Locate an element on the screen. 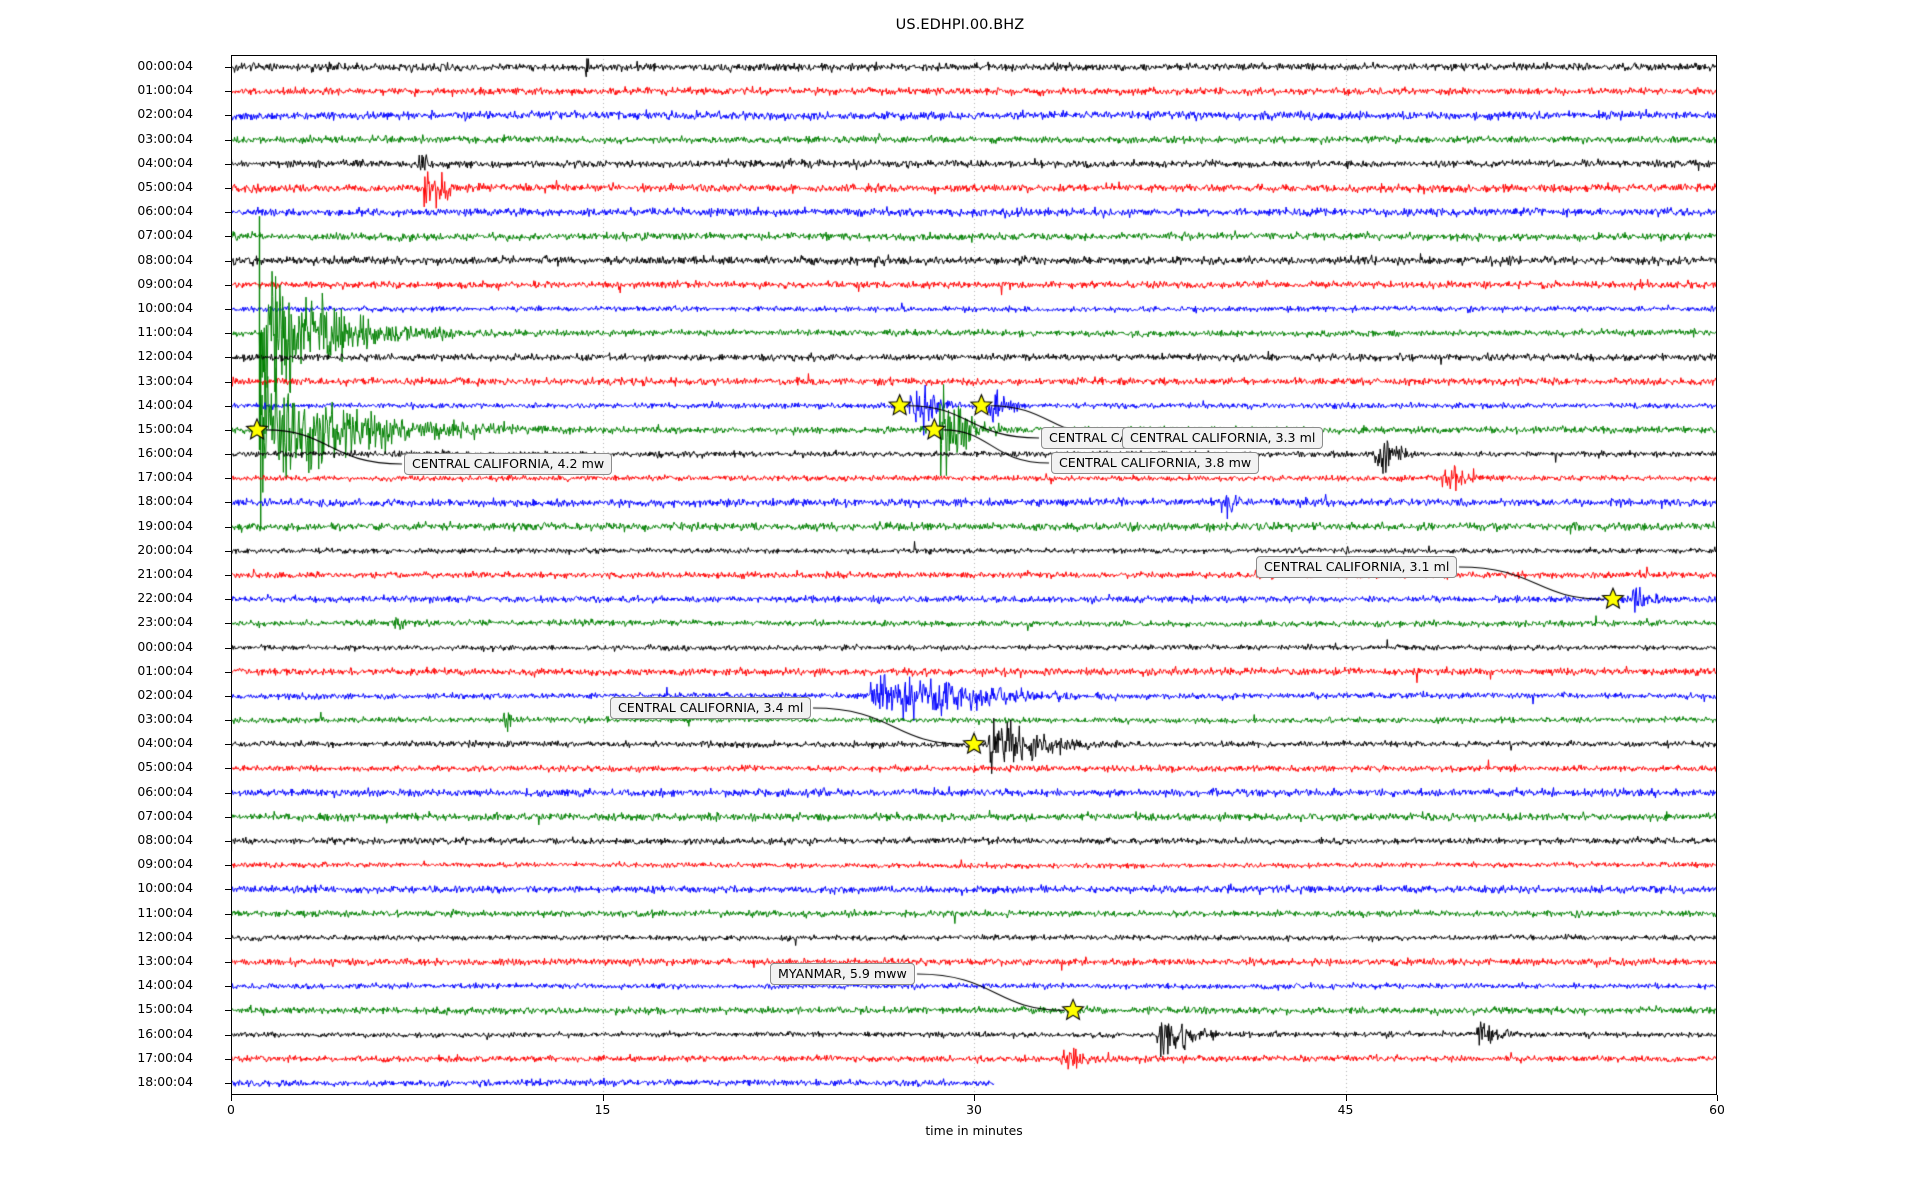 This screenshot has height=1200, width=1920. event-annotation-label: CENTRAL CALIFORNIA, 3.4 ml is located at coordinates (711, 708).